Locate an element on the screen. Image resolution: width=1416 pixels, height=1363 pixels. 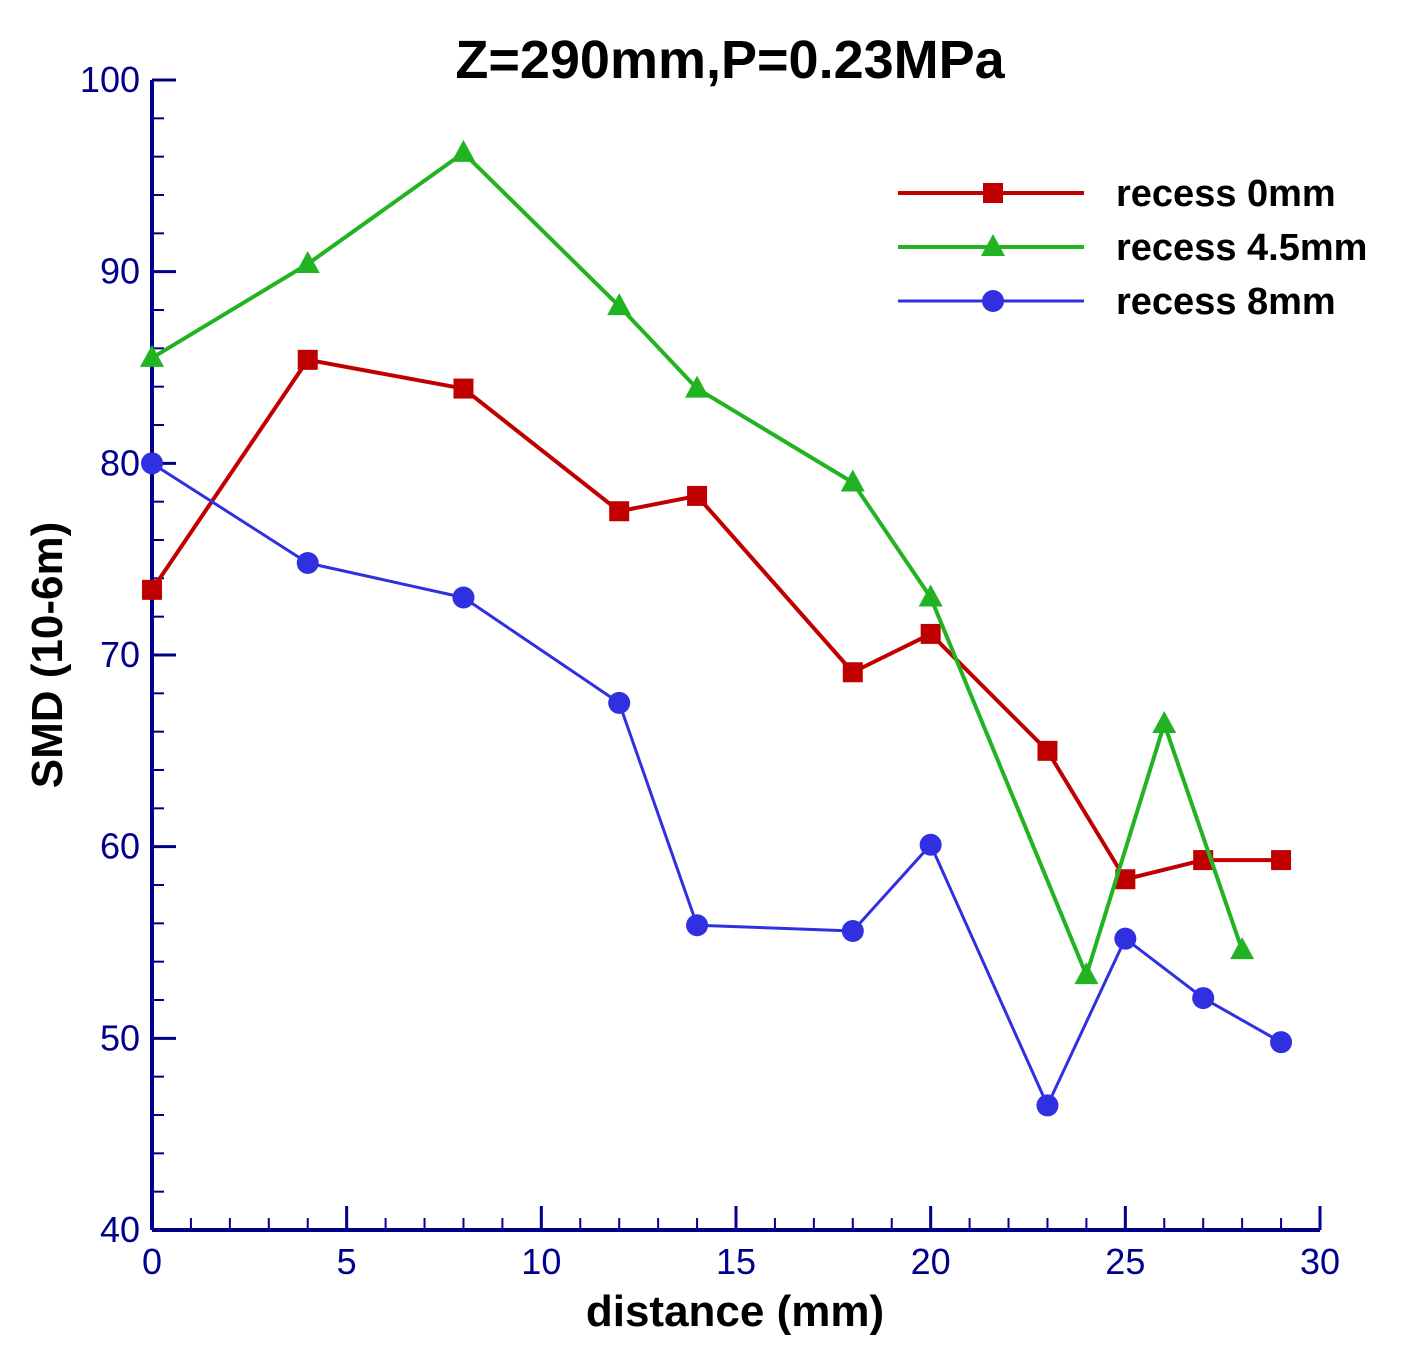
chart-title: Z=290mm,P=0.23MPa is located at coordinates (730, 60).